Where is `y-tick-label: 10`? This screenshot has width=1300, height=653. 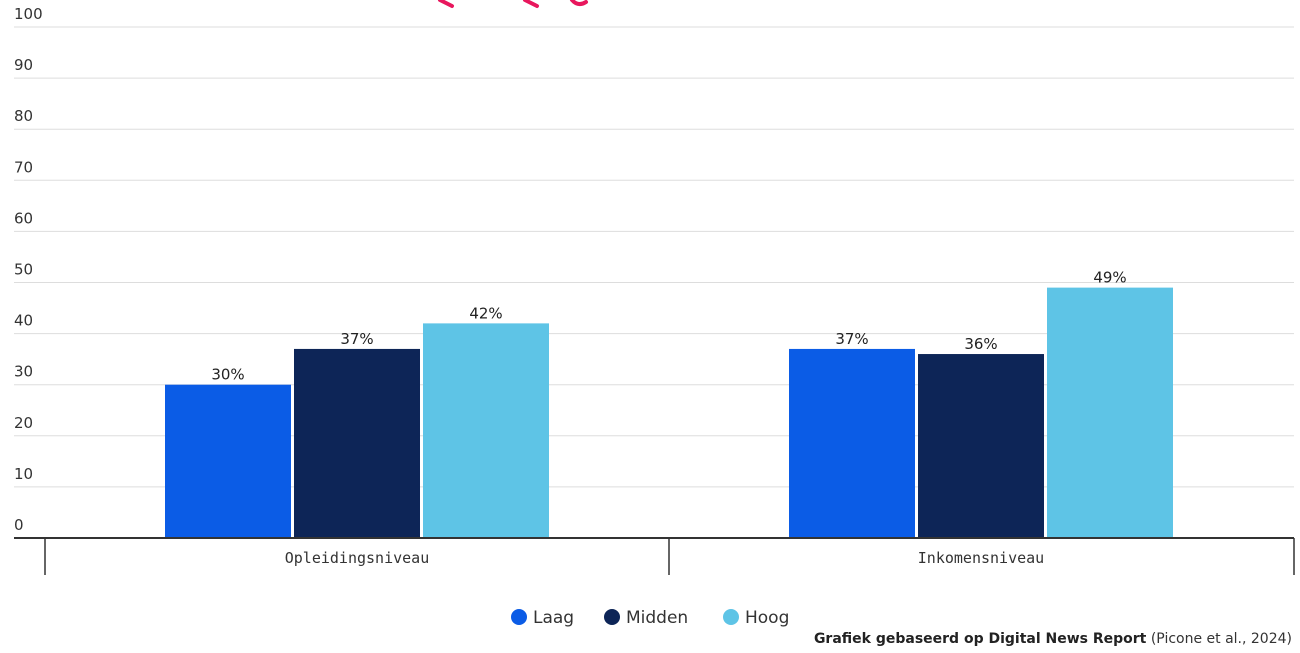
y-tick-label: 10 is located at coordinates (23, 474).